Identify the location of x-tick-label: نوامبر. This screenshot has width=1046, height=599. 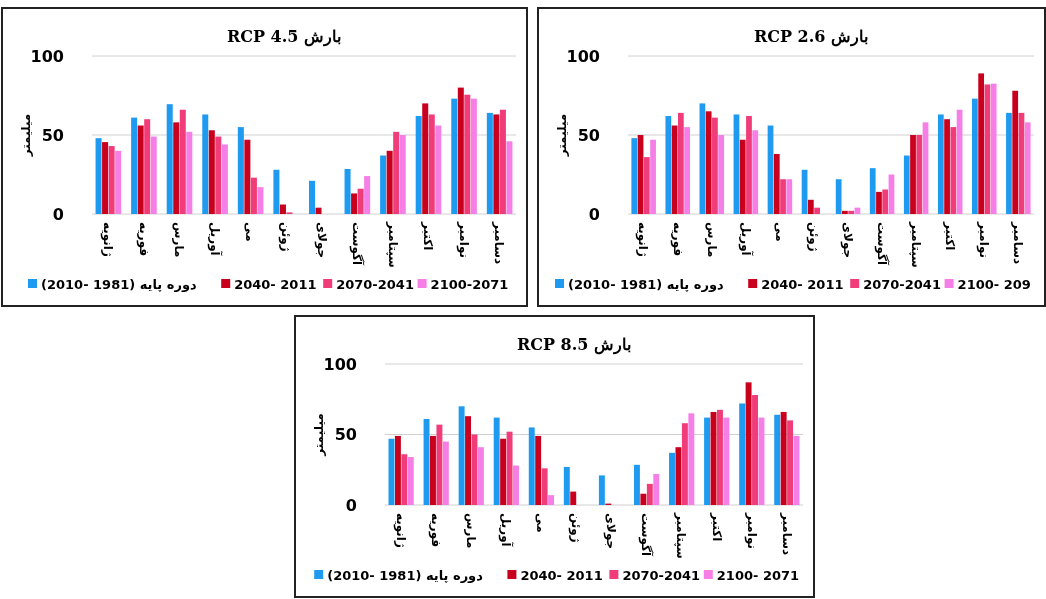
(751, 530).